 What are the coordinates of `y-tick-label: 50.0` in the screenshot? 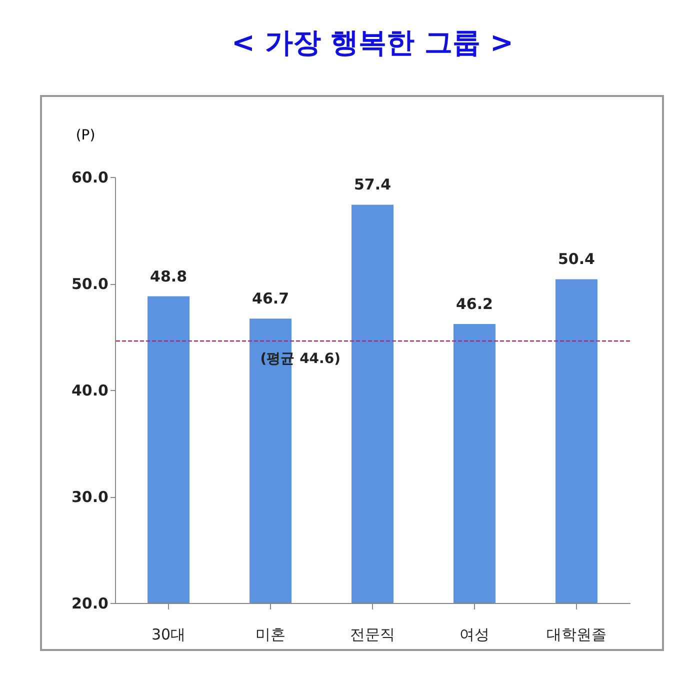 It's located at (89, 284).